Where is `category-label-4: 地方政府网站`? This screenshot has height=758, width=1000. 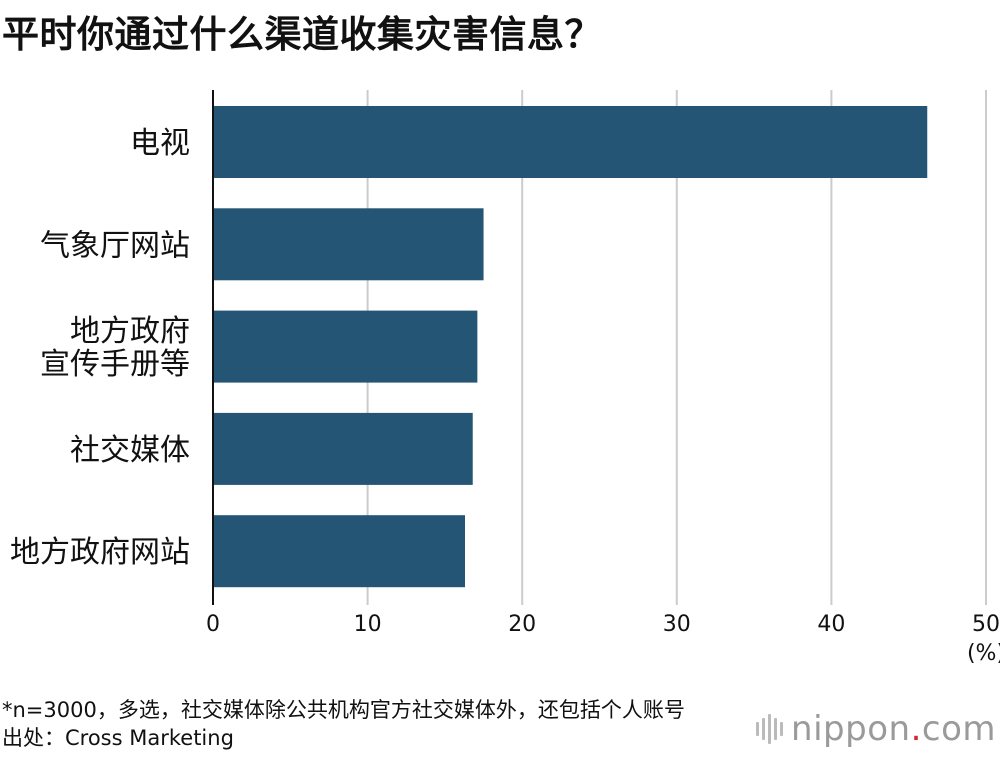
category-label-4: 地方政府网站 is located at coordinates (100, 552).